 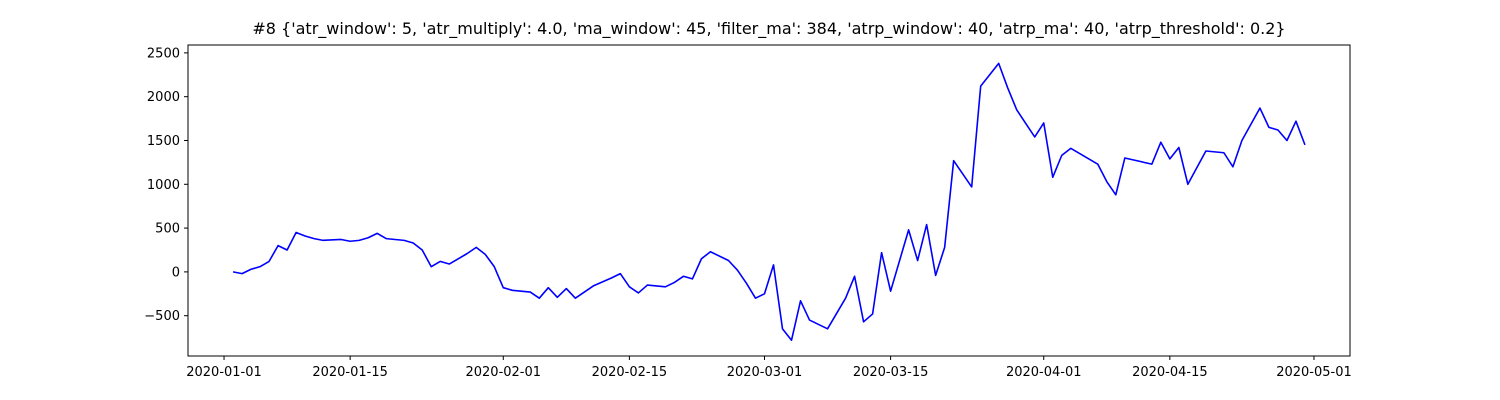 I want to click on y-tick-label: 500, so click(x=167, y=229).